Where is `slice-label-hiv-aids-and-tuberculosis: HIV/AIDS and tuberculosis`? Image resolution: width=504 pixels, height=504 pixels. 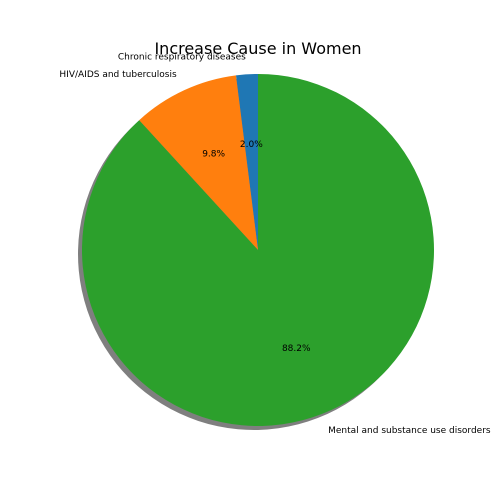
slice-label-hiv-aids-and-tuberculosis: HIV/AIDS and tuberculosis is located at coordinates (118, 75).